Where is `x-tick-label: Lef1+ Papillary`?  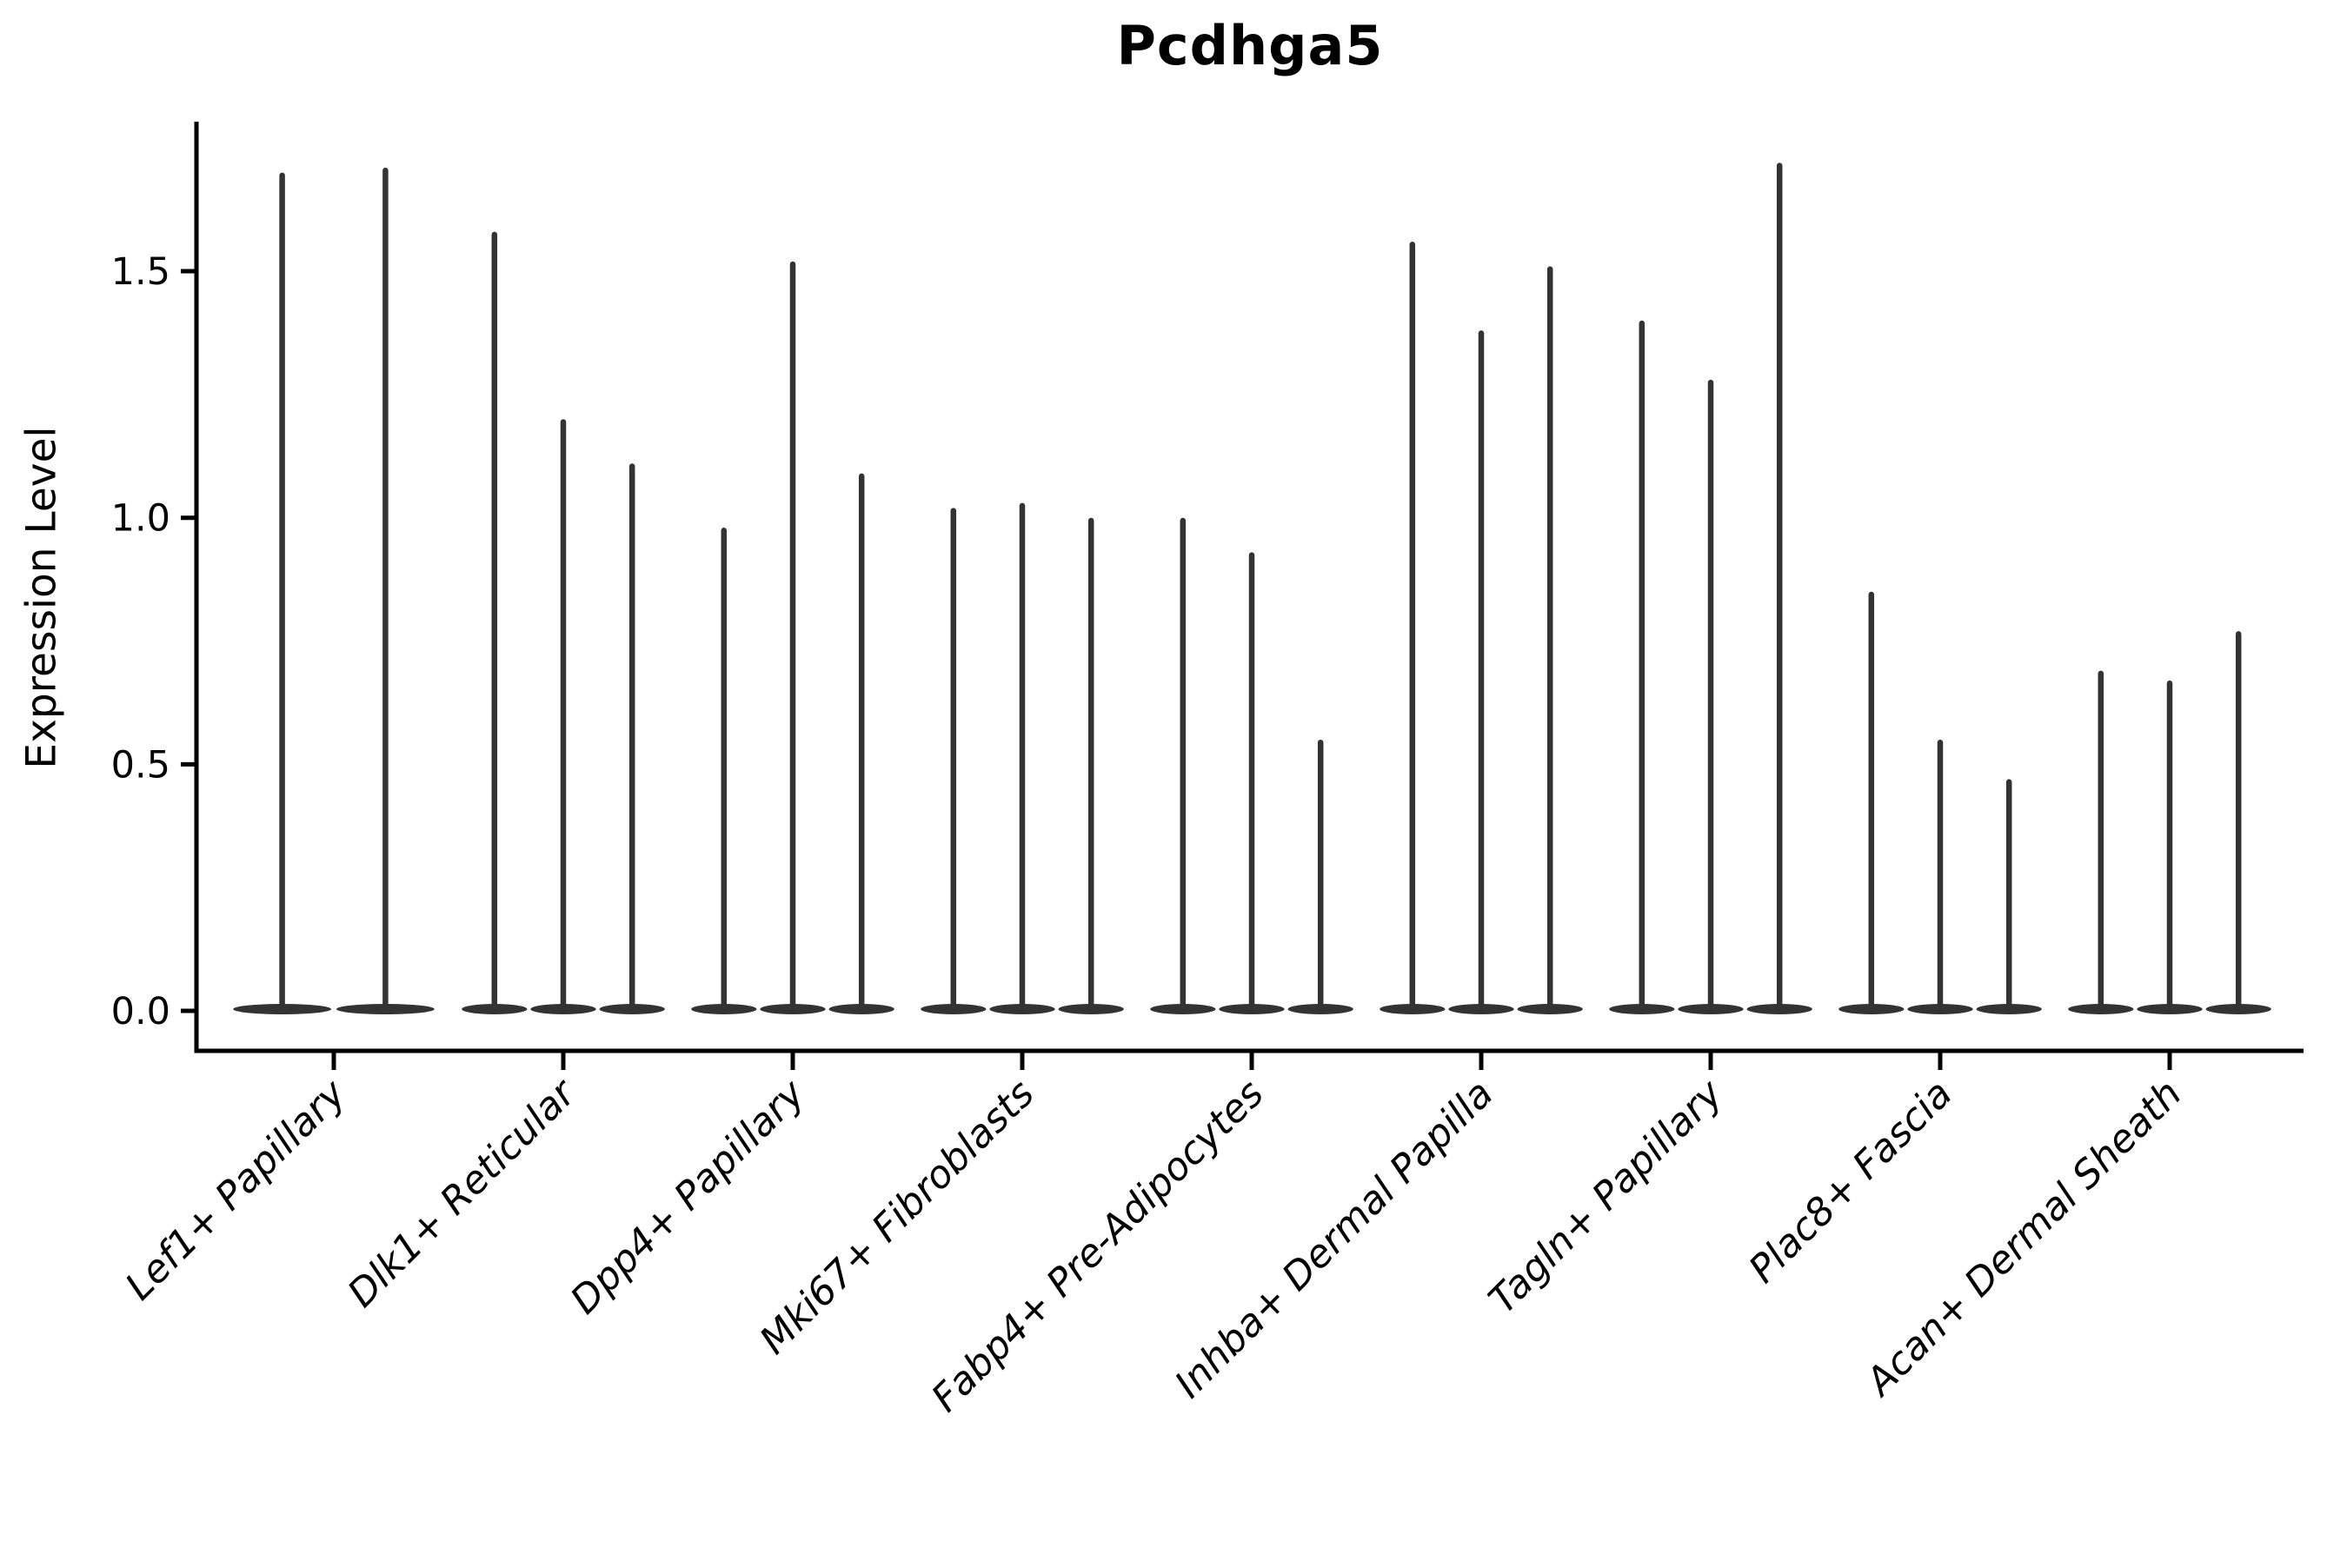 x-tick-label: Lef1+ Papillary is located at coordinates (237, 1190).